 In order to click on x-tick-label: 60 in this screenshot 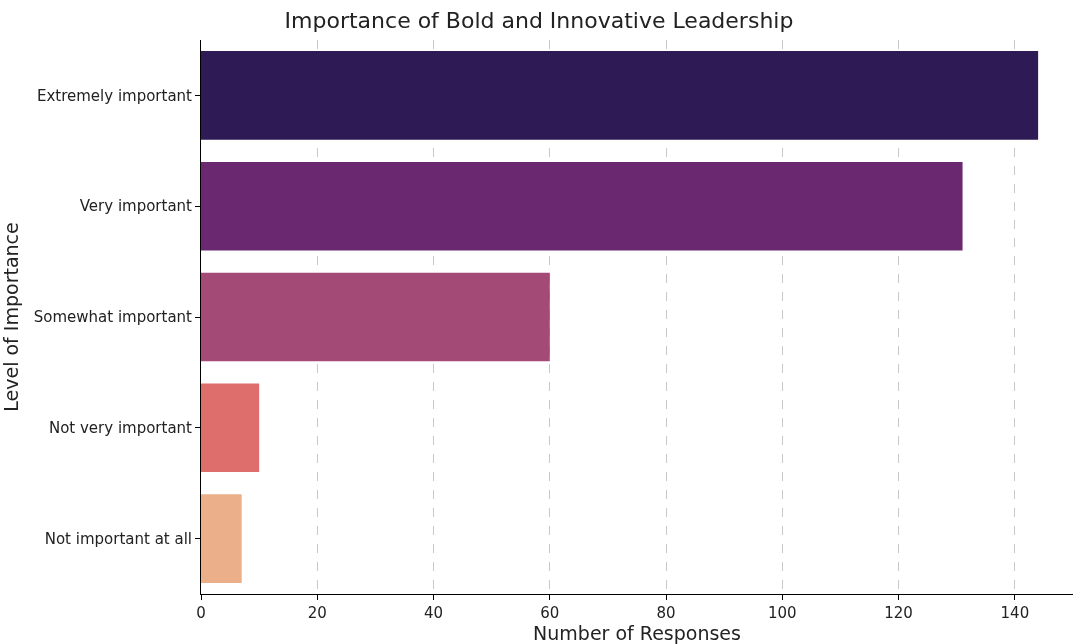, I will do `click(550, 613)`.